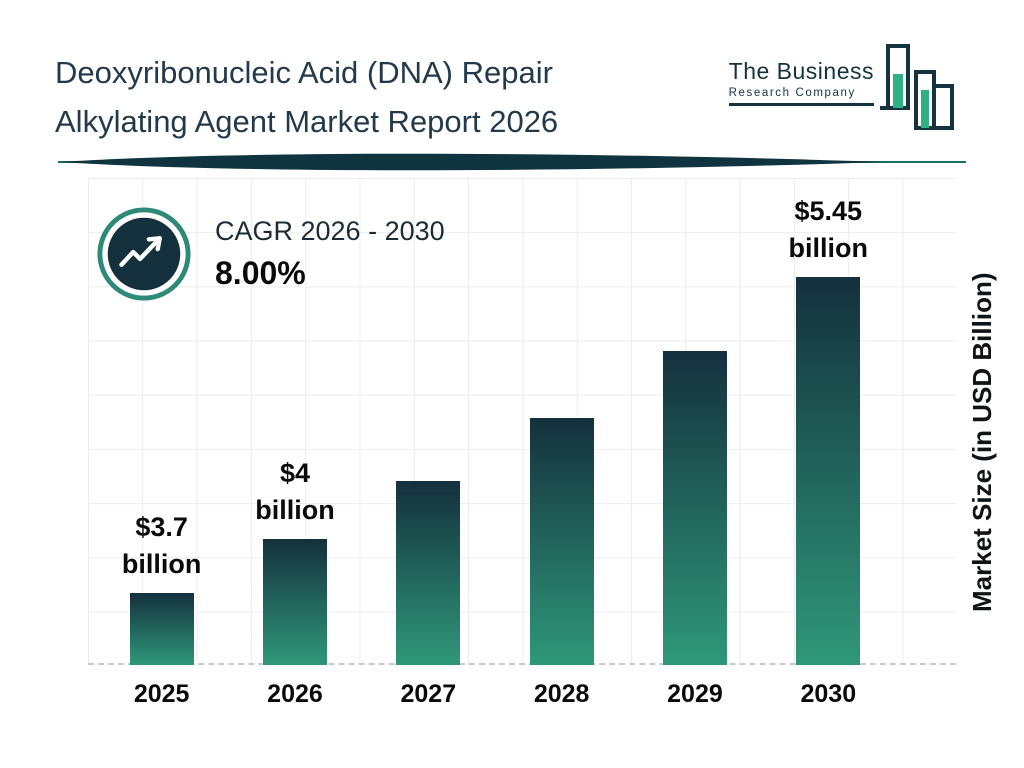  I want to click on bar-column: $5.45 billion, so click(828, 421).